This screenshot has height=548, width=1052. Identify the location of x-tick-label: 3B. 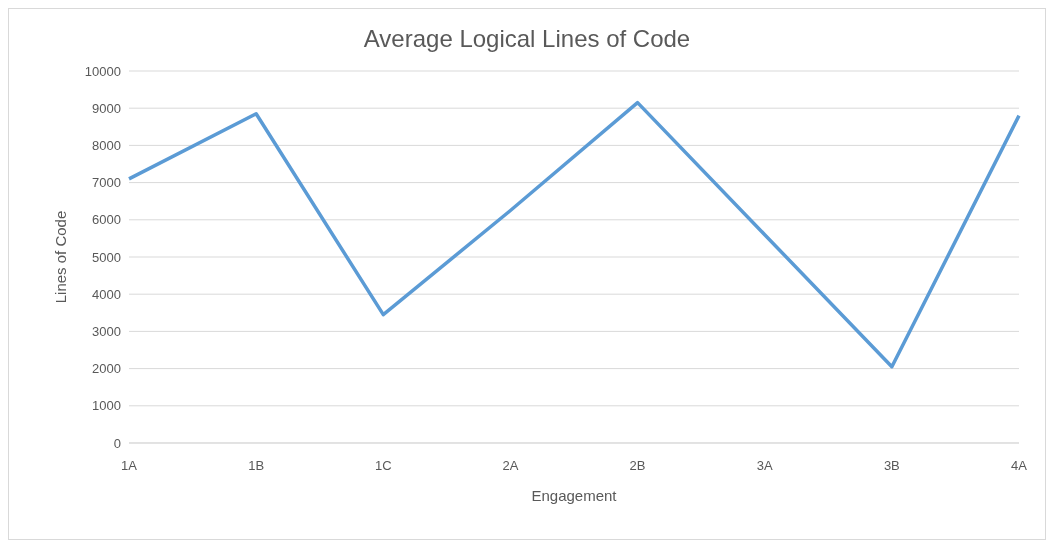
(891, 466).